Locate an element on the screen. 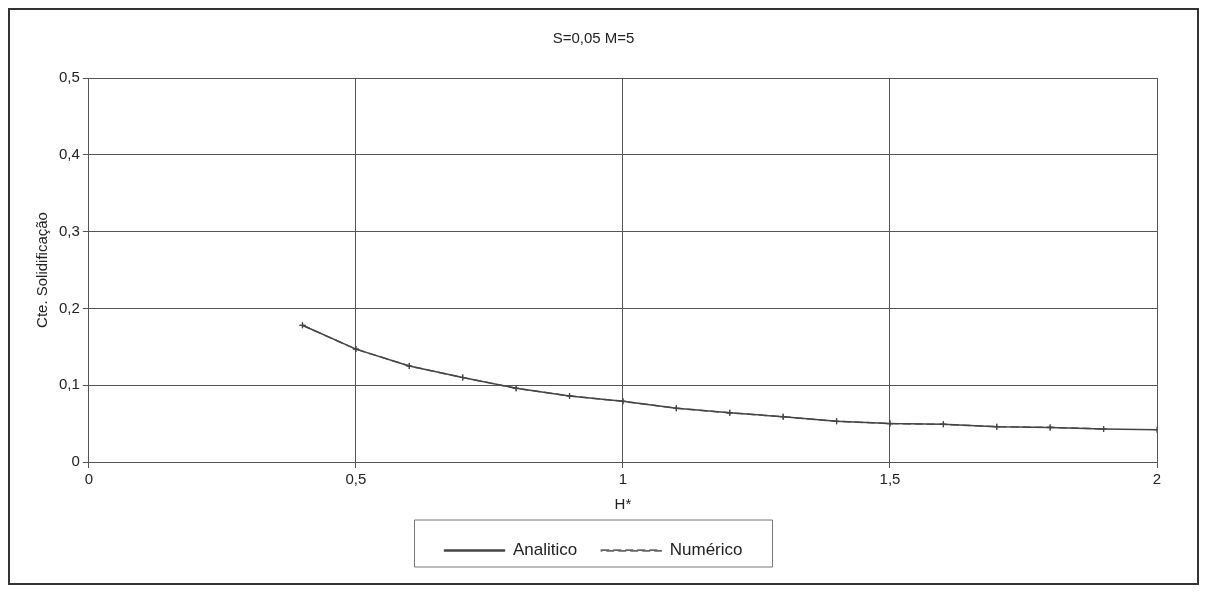 This screenshot has width=1211, height=597. x-tick-label: 0,5 is located at coordinates (356, 479).